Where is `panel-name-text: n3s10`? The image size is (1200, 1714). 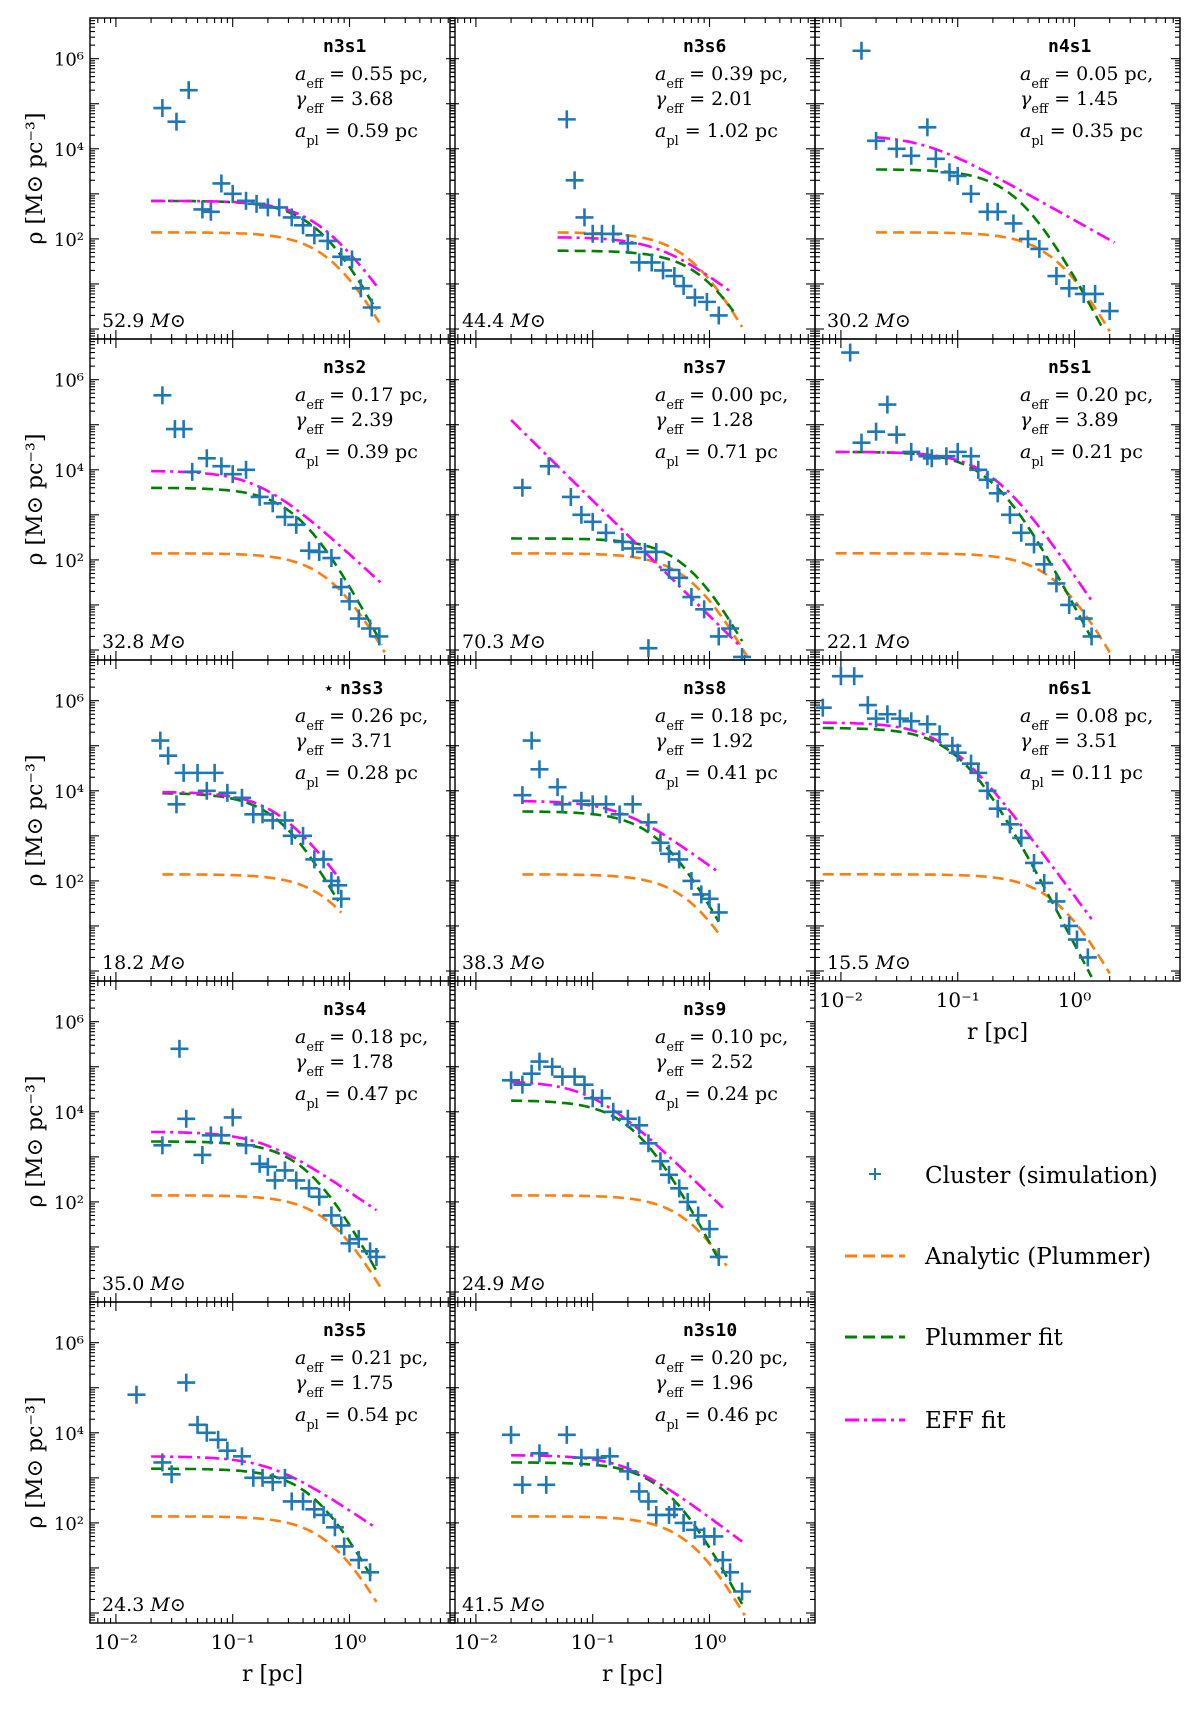 panel-name-text: n3s10 is located at coordinates (710, 1330).